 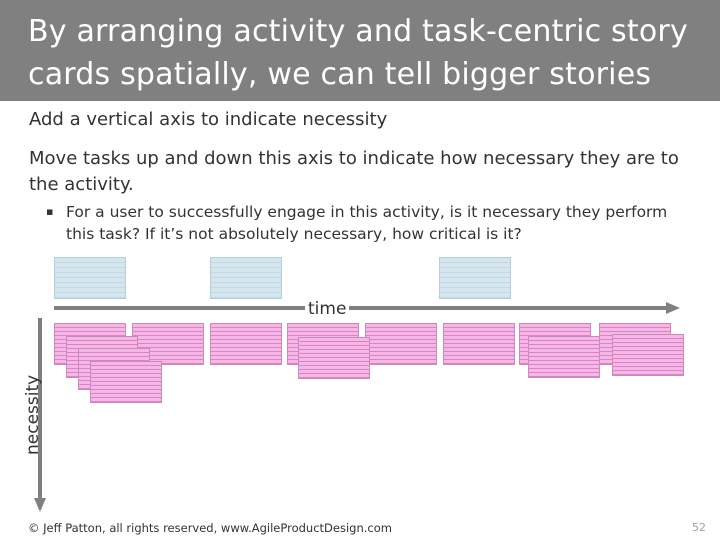 I want to click on page-number: 52, so click(x=699, y=527).